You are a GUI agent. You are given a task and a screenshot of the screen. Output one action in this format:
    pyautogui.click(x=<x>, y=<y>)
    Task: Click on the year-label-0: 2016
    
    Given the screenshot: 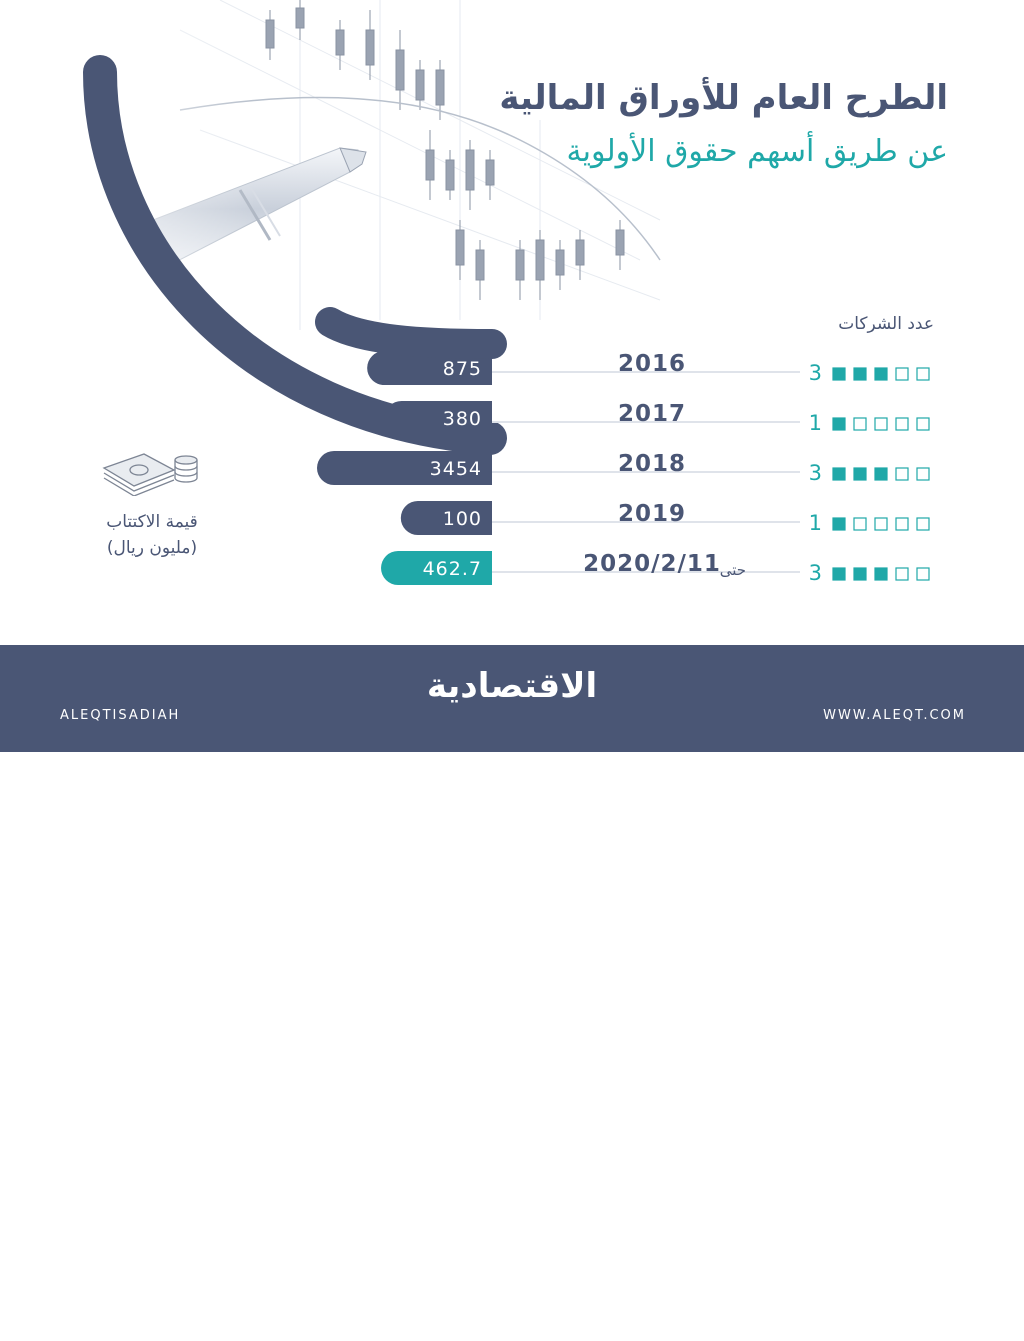 What is the action you would take?
    pyautogui.click(x=652, y=364)
    